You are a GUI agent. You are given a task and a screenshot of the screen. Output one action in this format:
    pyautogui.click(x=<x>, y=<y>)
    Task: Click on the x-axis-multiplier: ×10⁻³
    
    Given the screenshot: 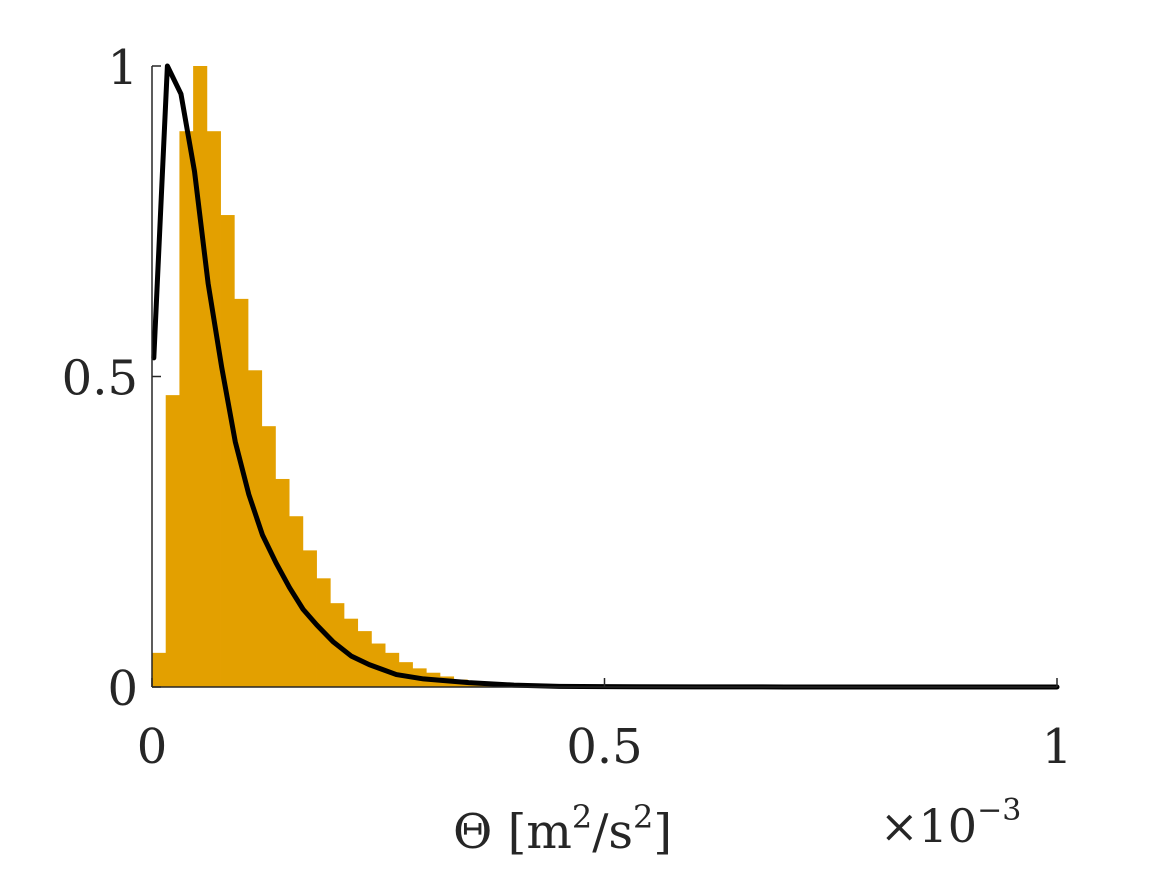 What is the action you would take?
    pyautogui.click(x=950, y=823)
    